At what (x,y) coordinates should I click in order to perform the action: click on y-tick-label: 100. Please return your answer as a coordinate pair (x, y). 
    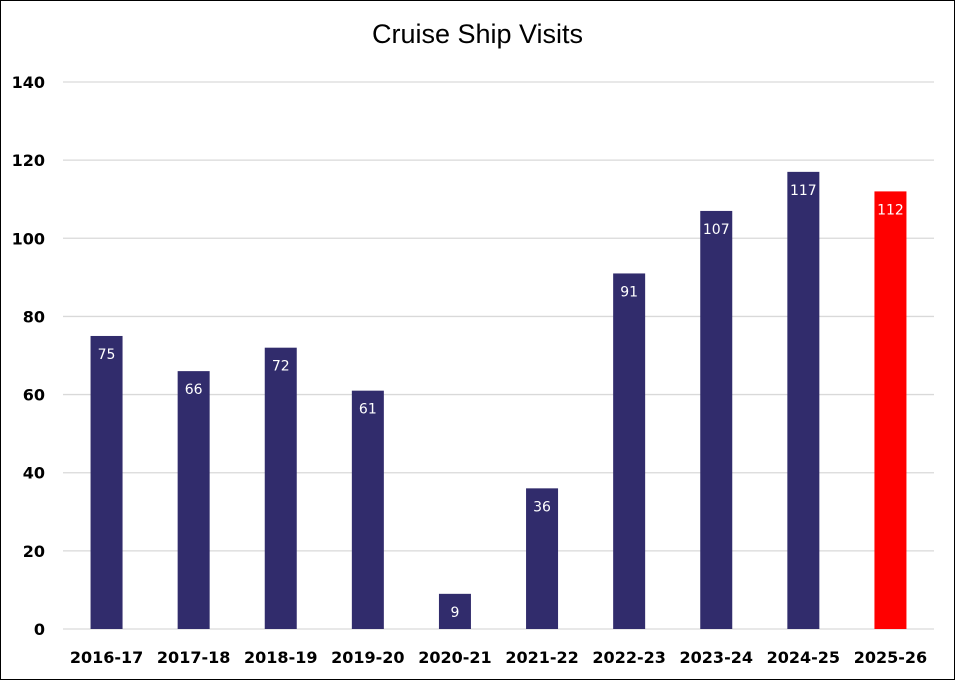
    Looking at the image, I should click on (28, 238).